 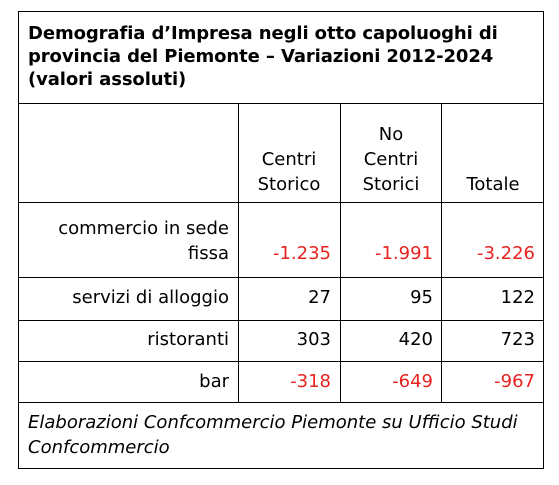 I want to click on column-header-no-centri-storici: No Centri Storici, so click(x=391, y=159).